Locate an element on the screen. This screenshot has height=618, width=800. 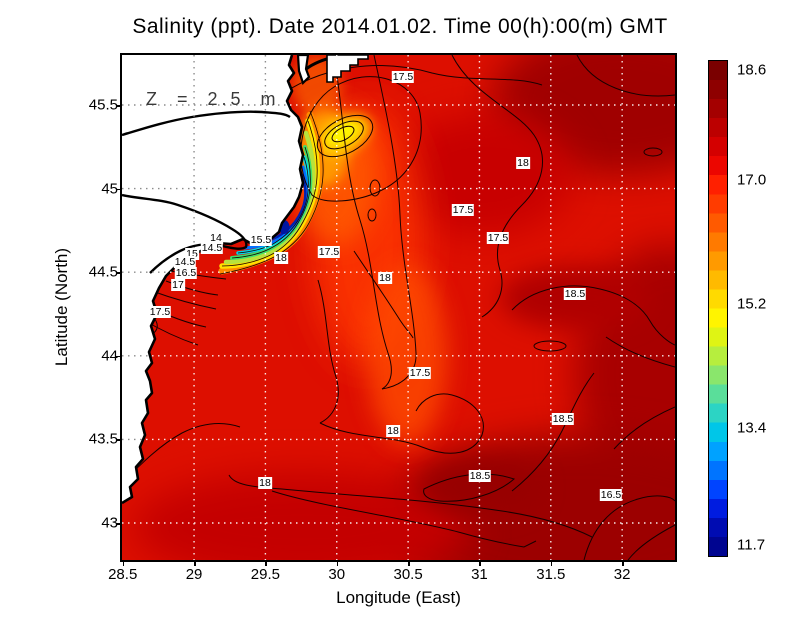
x-tick-label: 32 is located at coordinates (622, 574).